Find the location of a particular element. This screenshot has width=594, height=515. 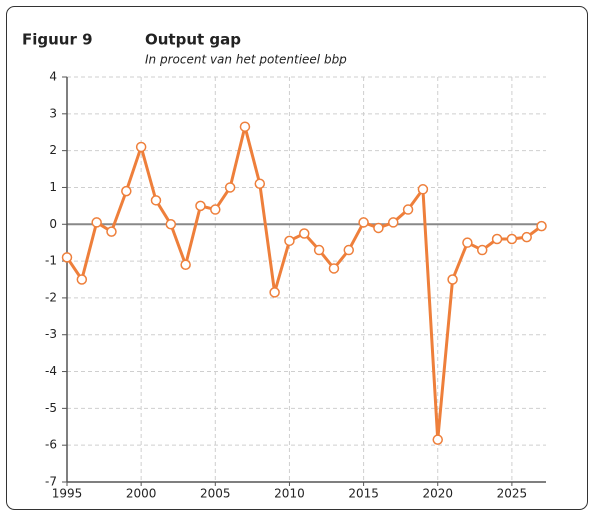

y-tick-label: -3 is located at coordinates (51, 334).